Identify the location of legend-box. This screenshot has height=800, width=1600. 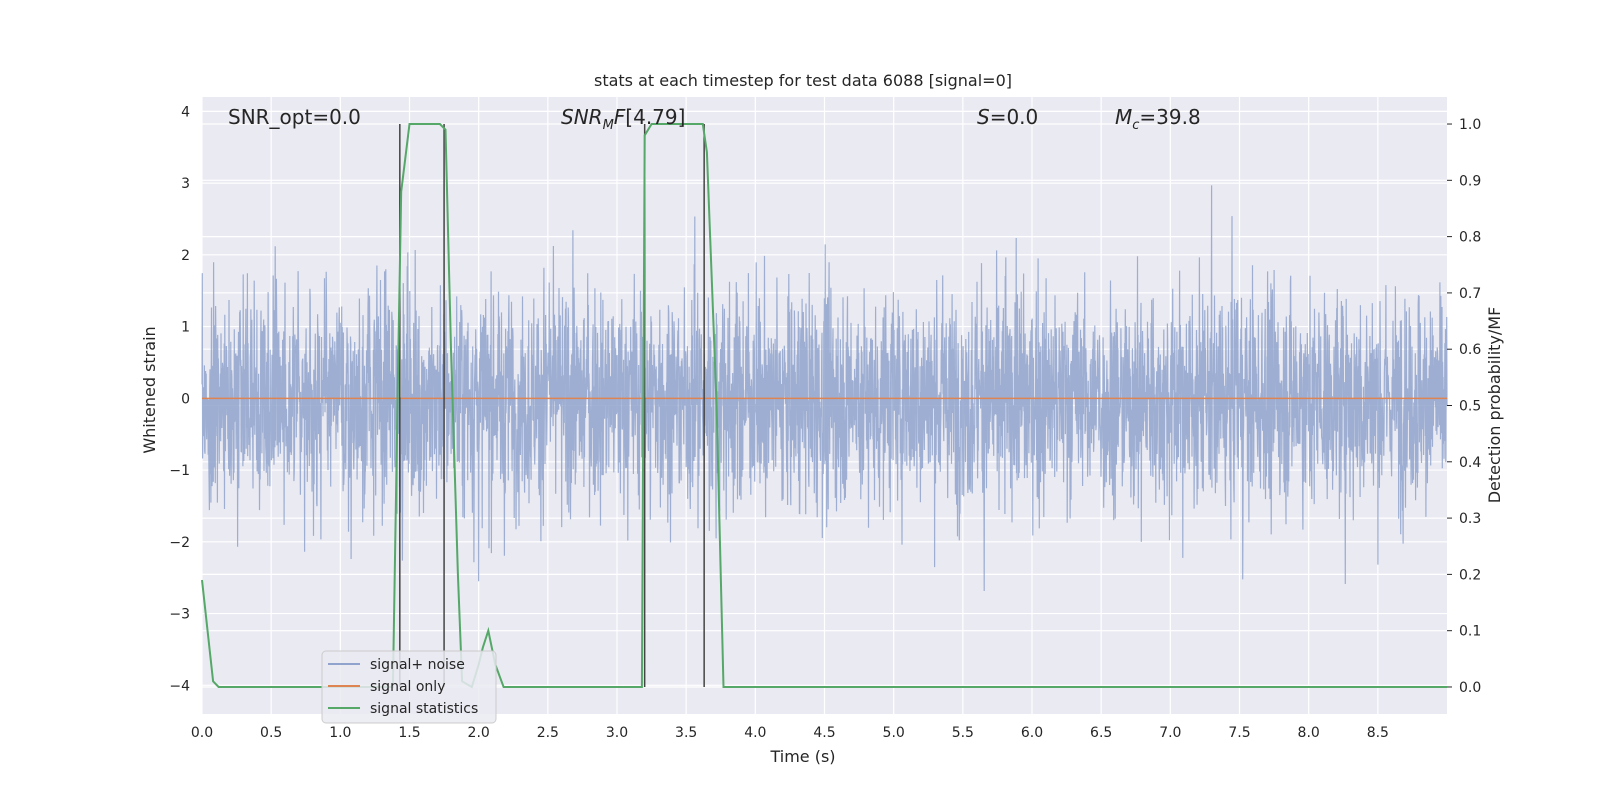
(409, 687).